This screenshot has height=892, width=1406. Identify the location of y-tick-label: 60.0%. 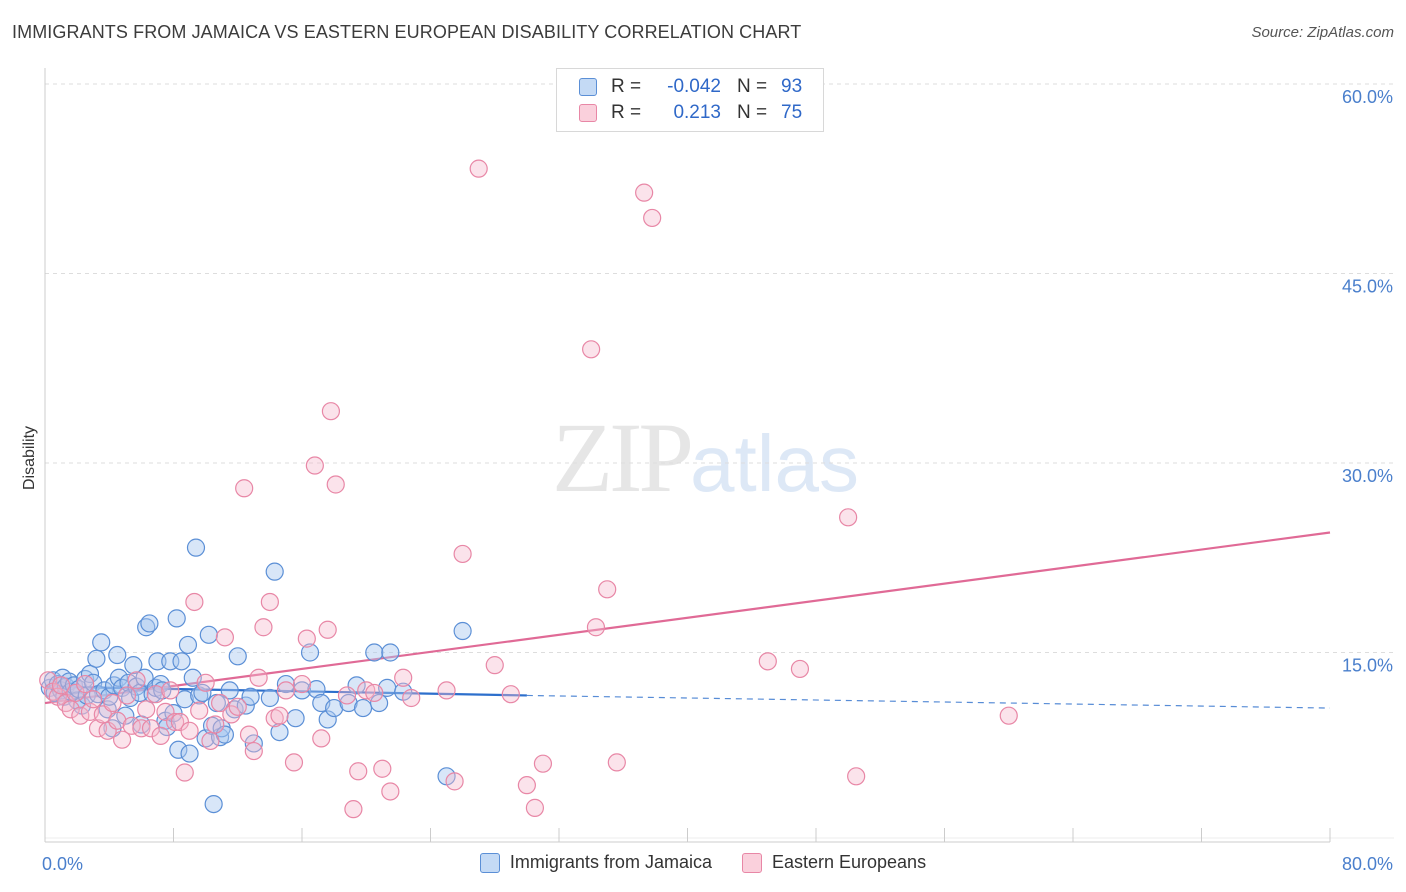
(1367, 97).